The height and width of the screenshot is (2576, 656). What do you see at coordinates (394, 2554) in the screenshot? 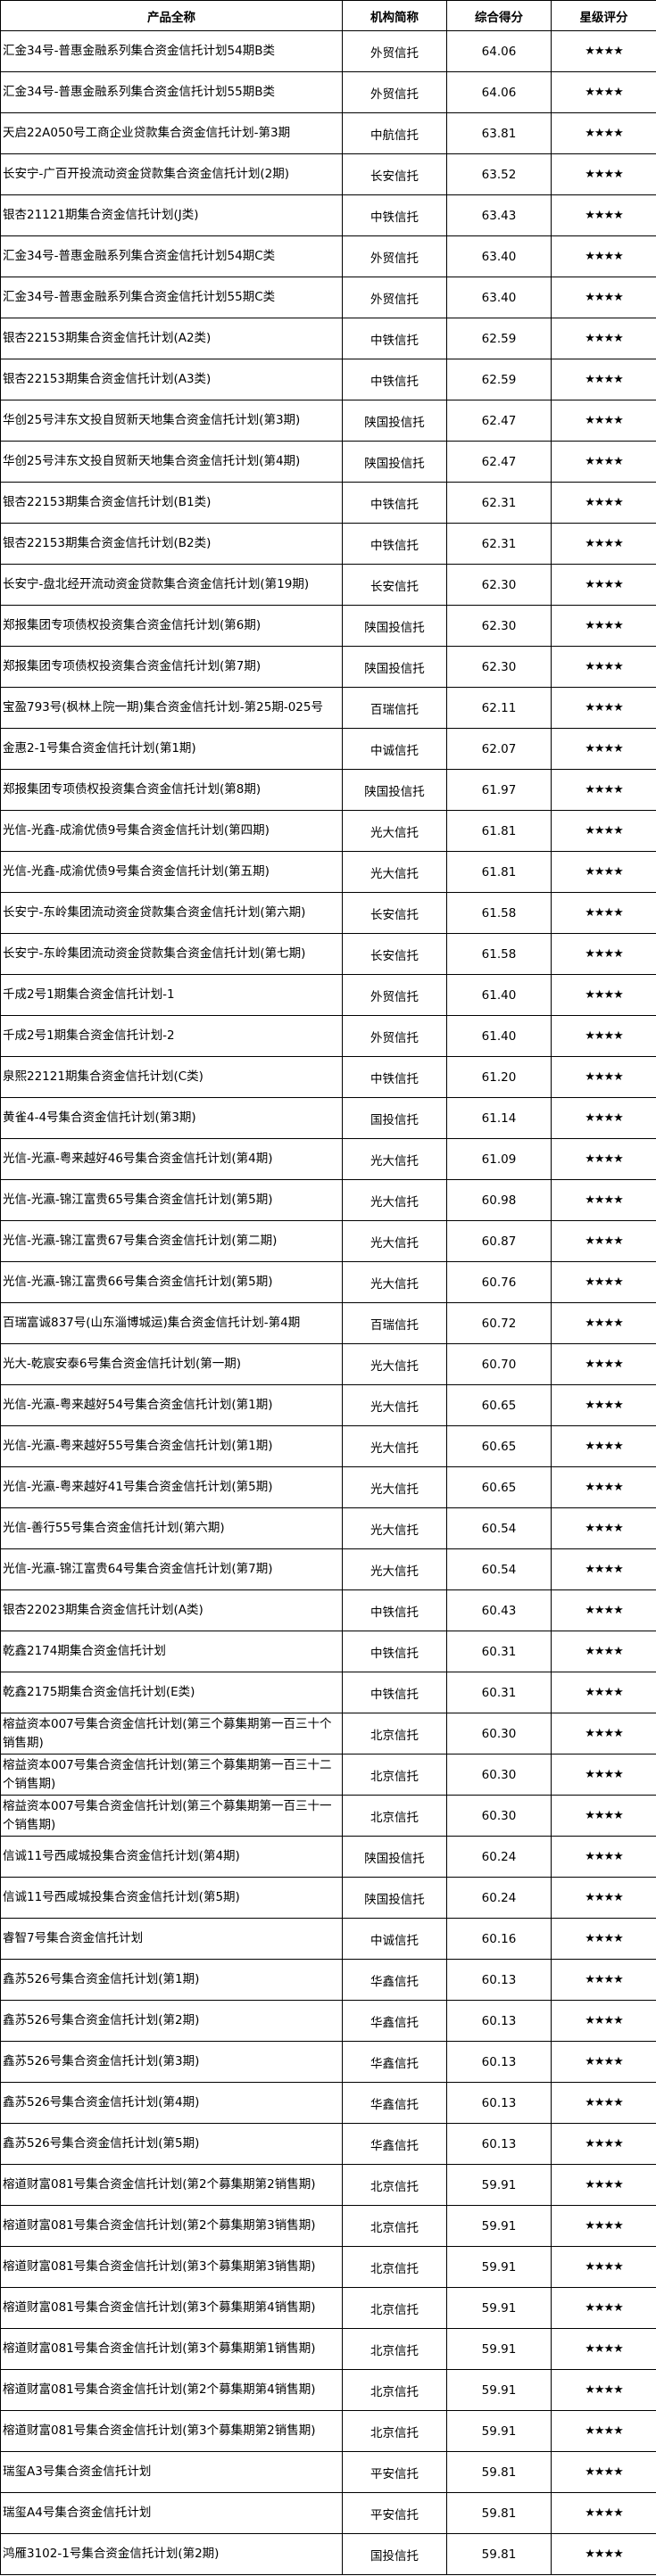
I see `institution-cell: 国投信托` at bounding box center [394, 2554].